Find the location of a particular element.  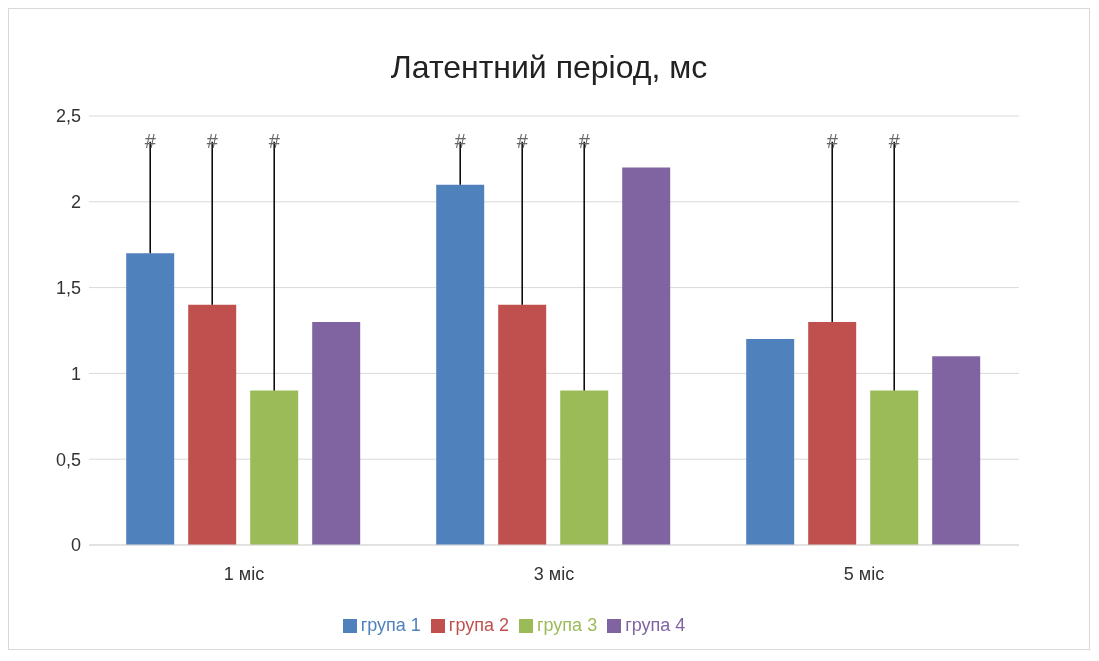

y-tick-label: 2 is located at coordinates (75, 202).